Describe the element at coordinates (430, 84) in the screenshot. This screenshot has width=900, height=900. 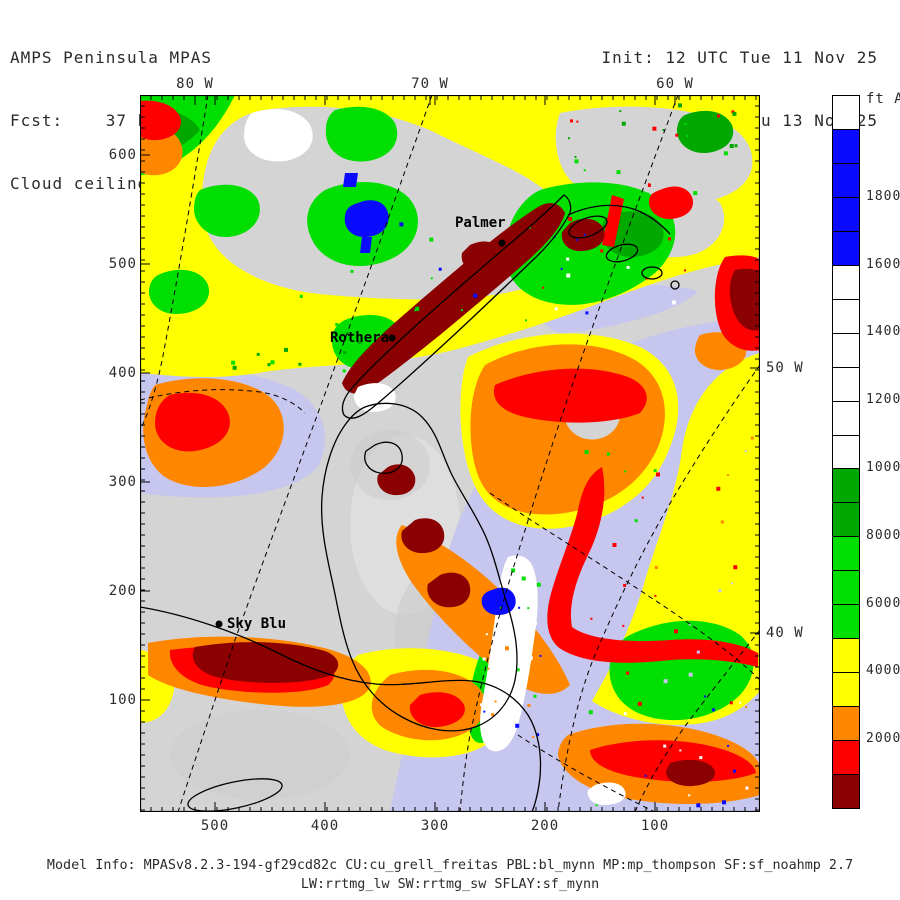
I see `longitude-label: 70 W` at that location.